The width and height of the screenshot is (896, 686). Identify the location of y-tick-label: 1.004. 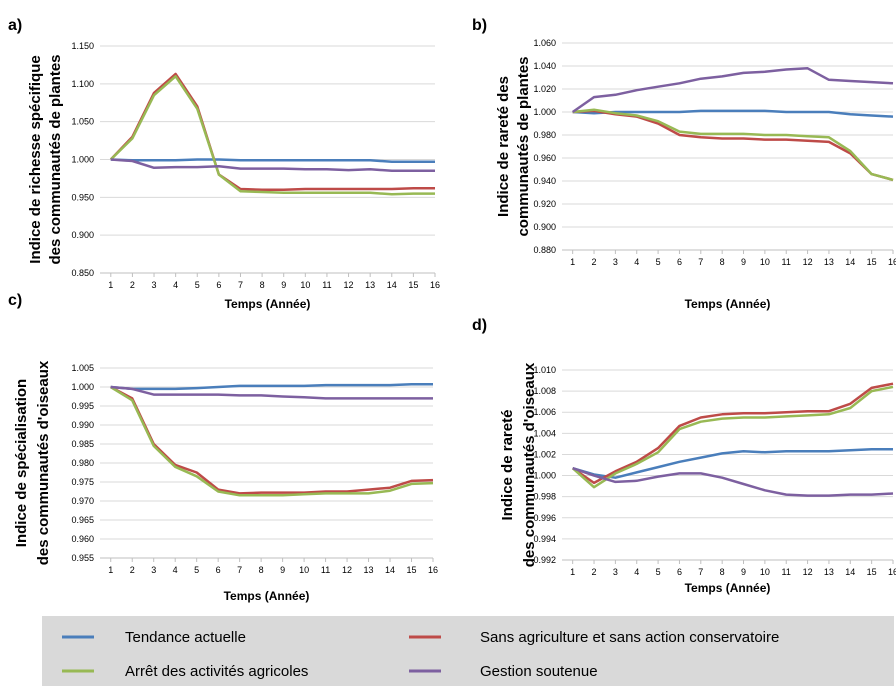
(544, 433).